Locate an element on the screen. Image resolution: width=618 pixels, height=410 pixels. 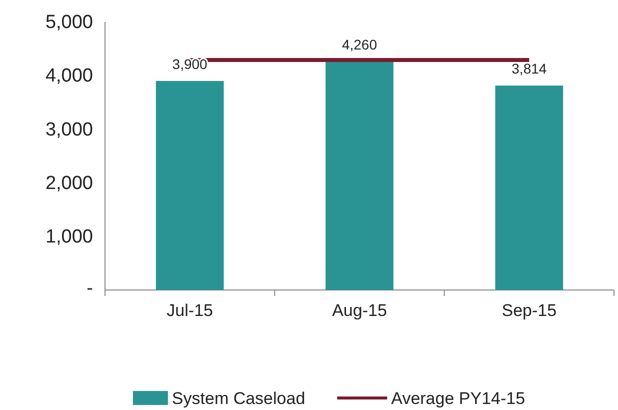
x-tick-label: Aug-15 is located at coordinates (359, 310).